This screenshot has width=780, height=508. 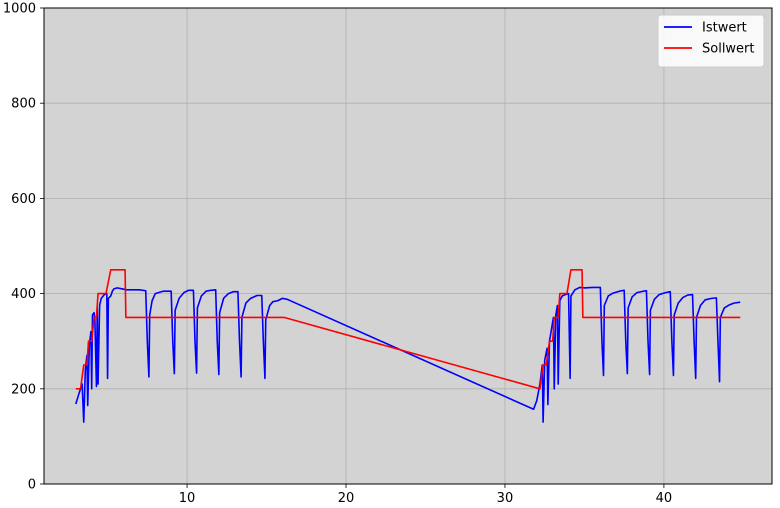 What do you see at coordinates (23, 247) in the screenshot?
I see `y-axis: 0 200 400 600 800 1000` at bounding box center [23, 247].